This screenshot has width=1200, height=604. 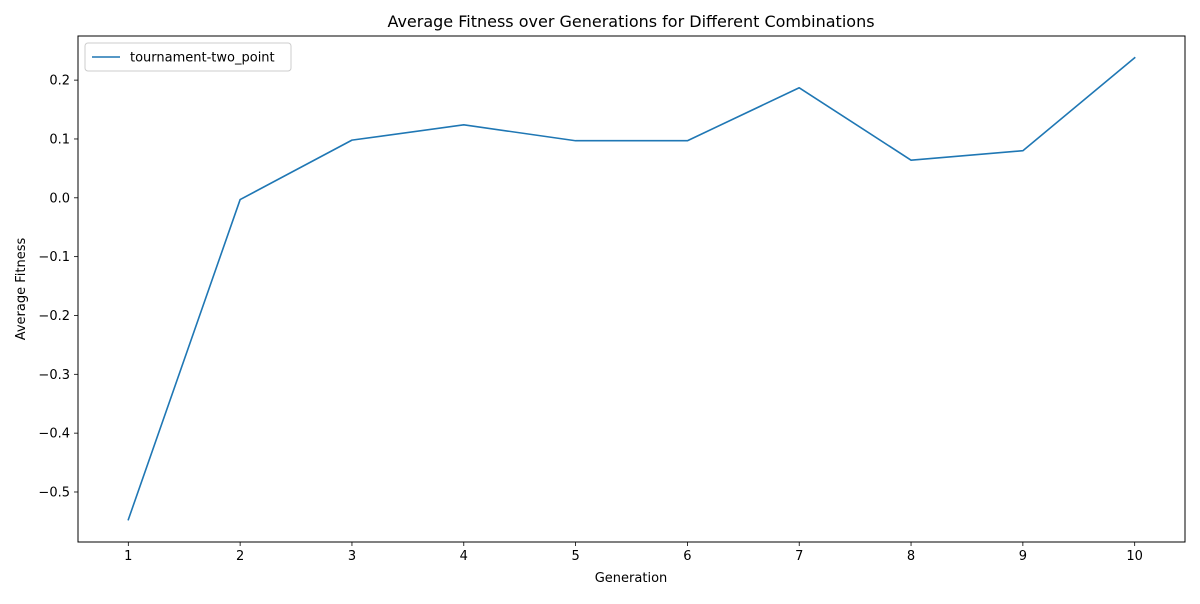 I want to click on y-tick-label: −0.5, so click(x=54, y=492).